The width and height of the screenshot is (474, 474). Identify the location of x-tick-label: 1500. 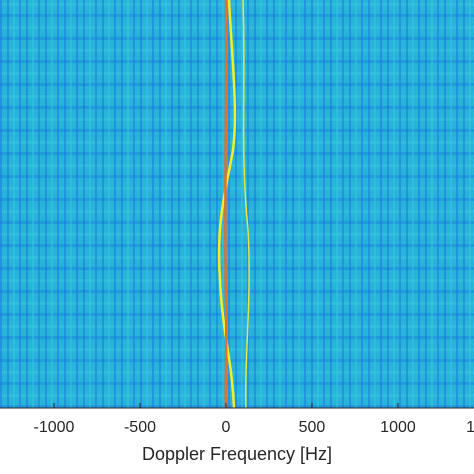
(470, 427).